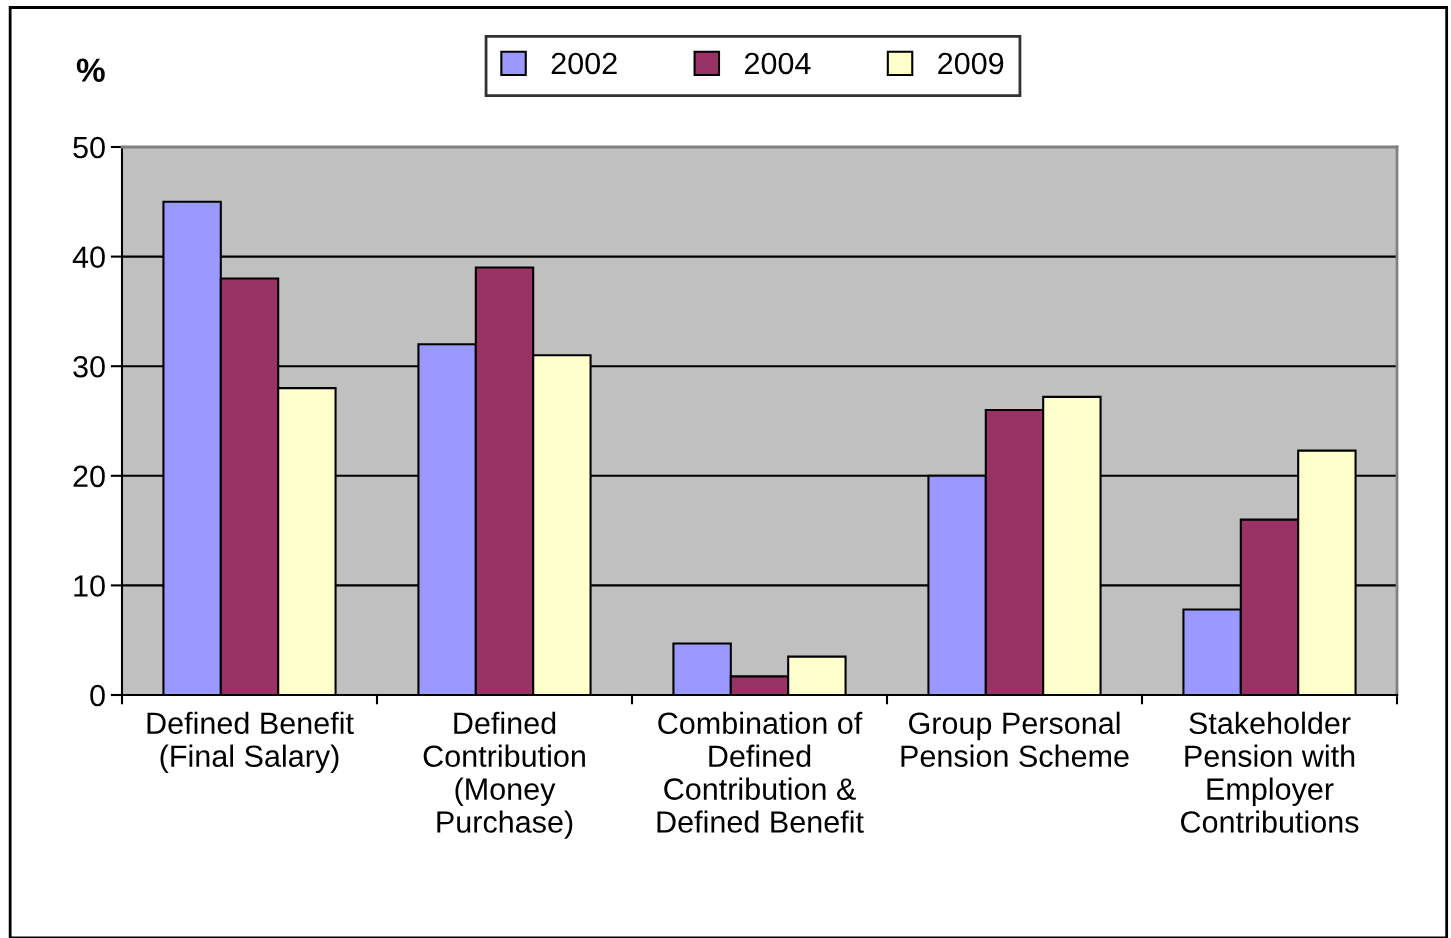  What do you see at coordinates (97, 695) in the screenshot?
I see `y-tick-label: 0` at bounding box center [97, 695].